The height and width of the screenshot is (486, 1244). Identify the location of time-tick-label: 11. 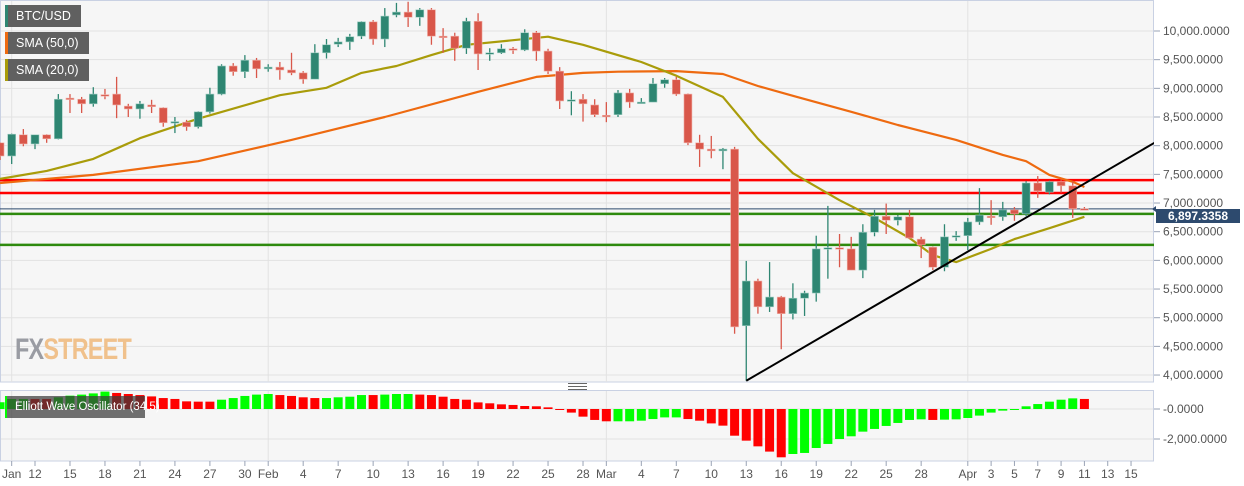
(1084, 474).